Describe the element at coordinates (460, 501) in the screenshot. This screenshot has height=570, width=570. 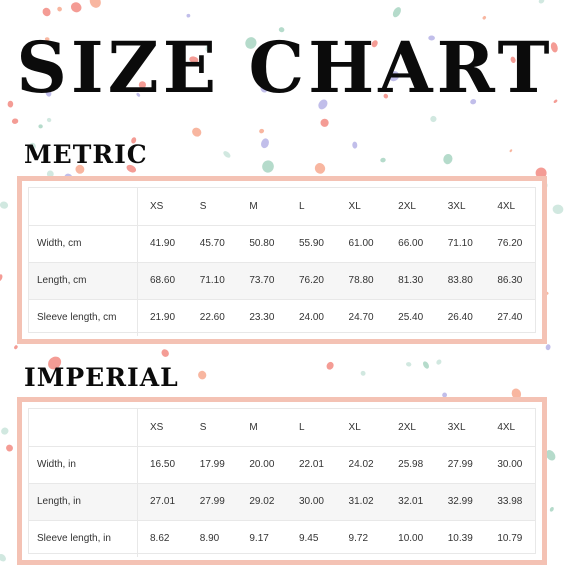
I see `table-cell: 32.99` at that location.